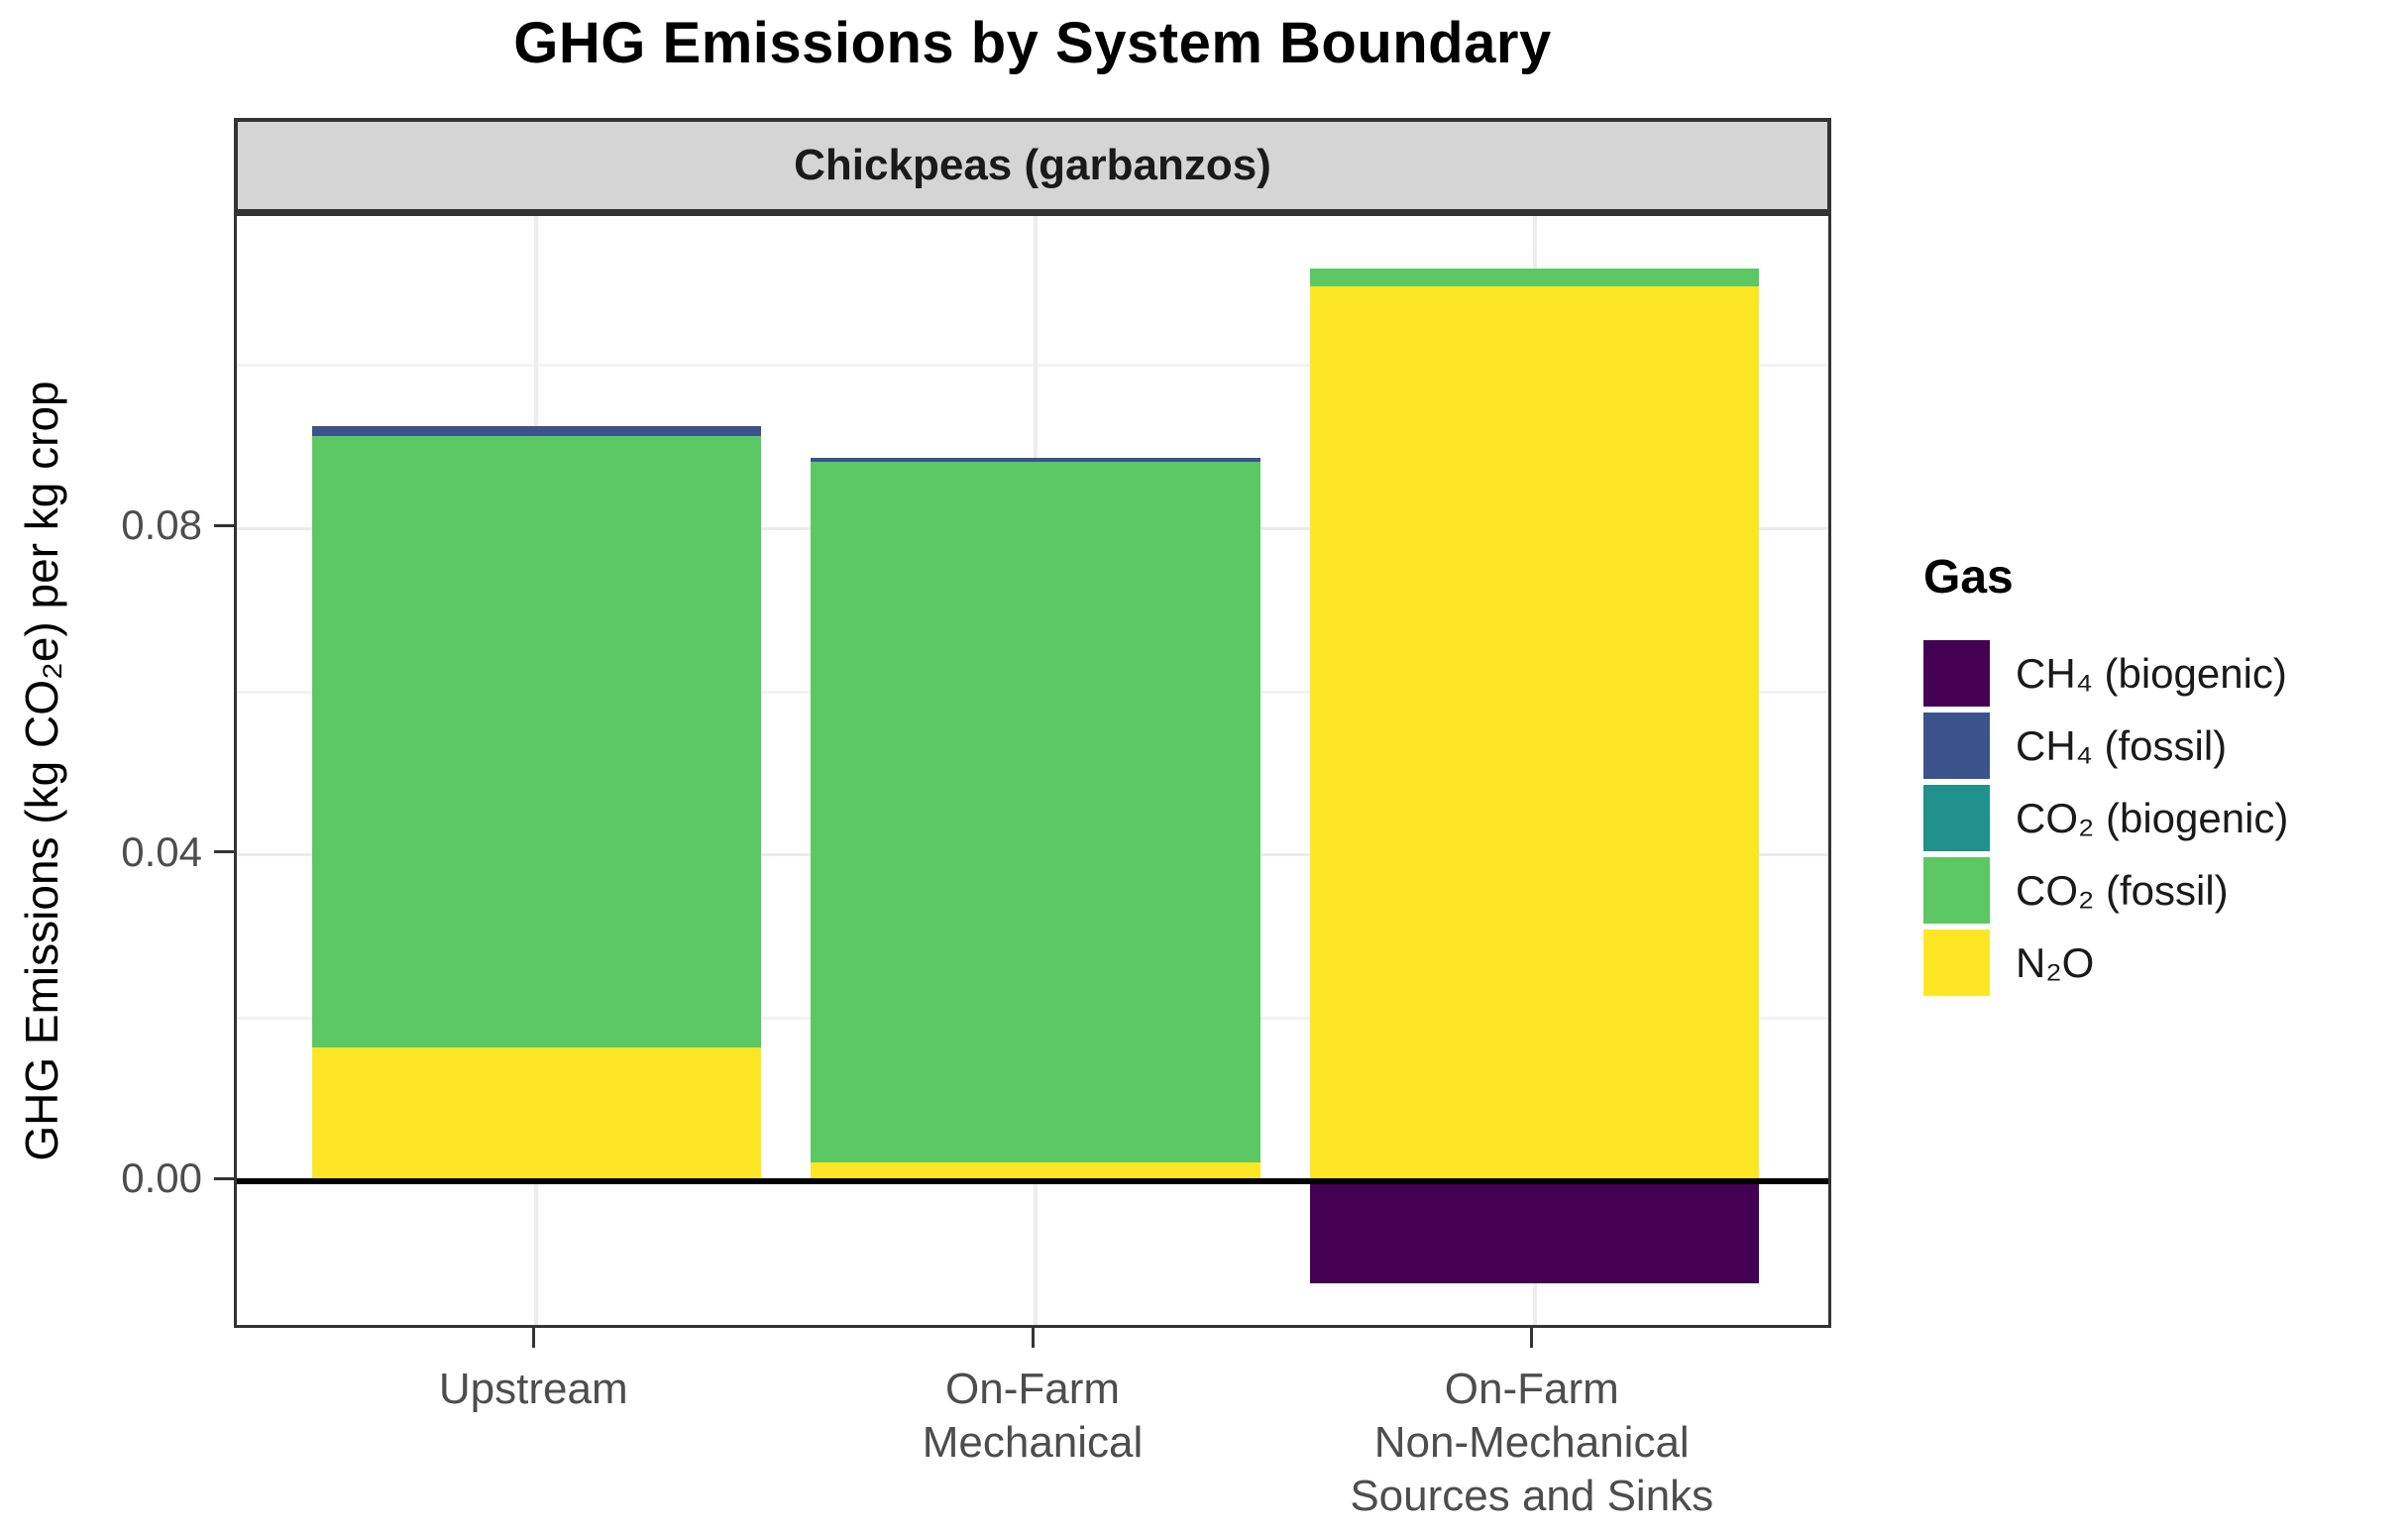 The width and height of the screenshot is (2408, 1538). What do you see at coordinates (1032, 1416) in the screenshot?
I see `x-tick-label: On-Farm Mechanical` at bounding box center [1032, 1416].